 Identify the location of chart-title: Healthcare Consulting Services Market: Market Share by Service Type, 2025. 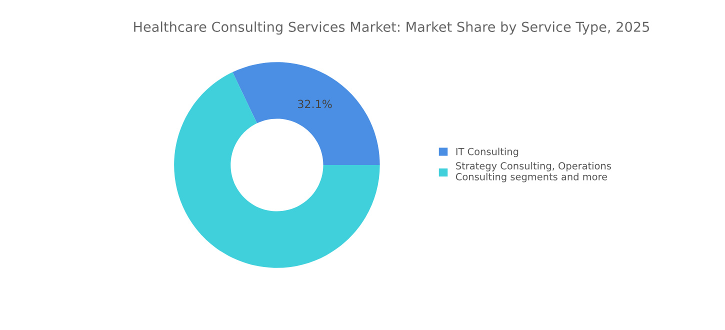
(392, 28).